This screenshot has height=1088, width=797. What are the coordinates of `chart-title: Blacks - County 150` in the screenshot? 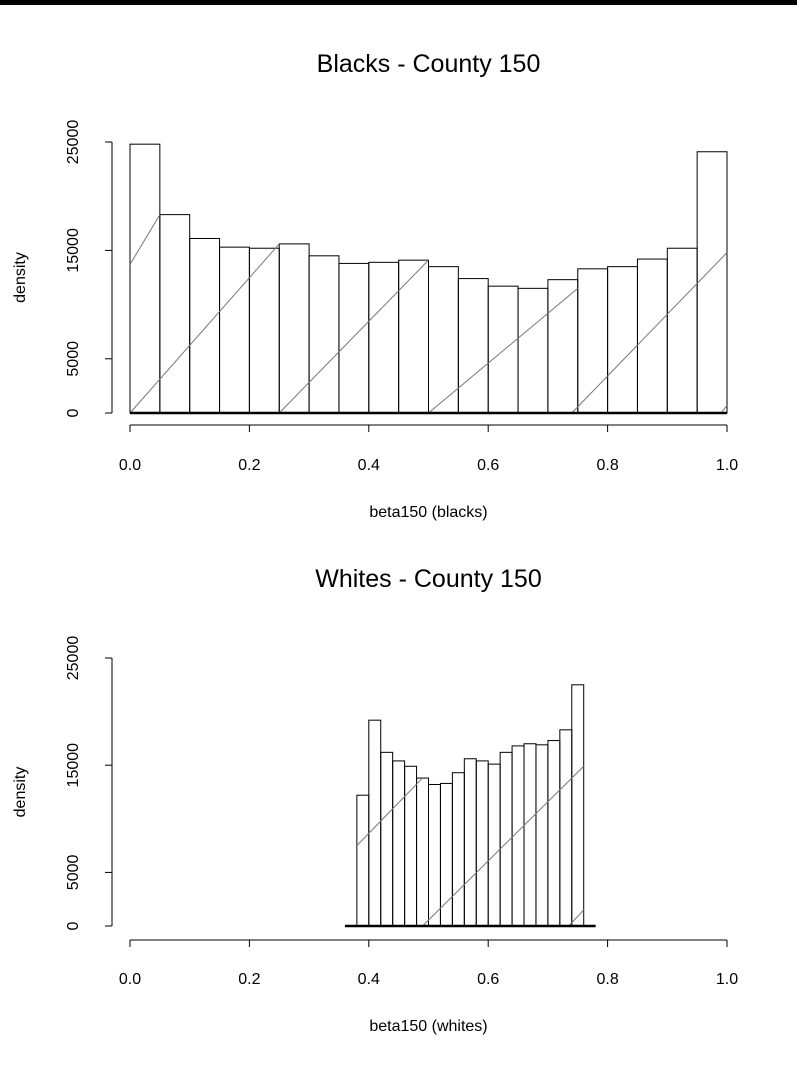 It's located at (429, 64).